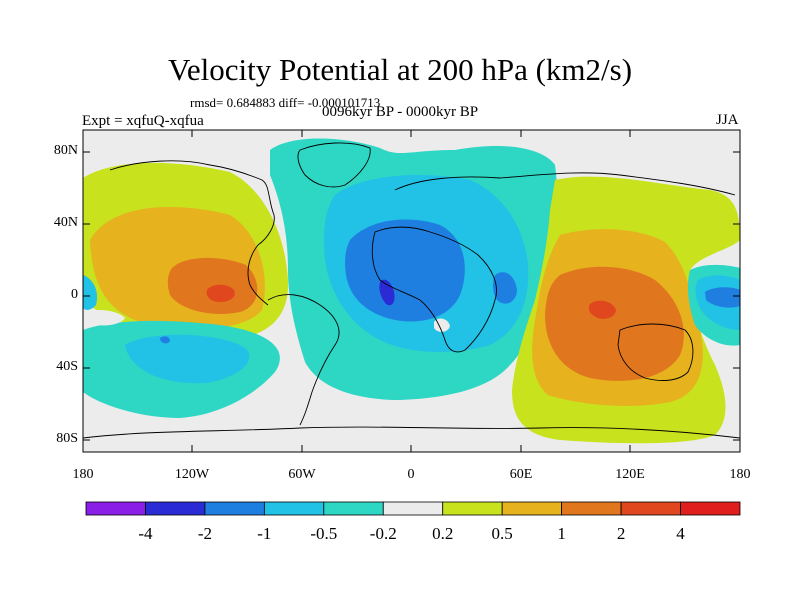  I want to click on x-label-120w: 120W, so click(192, 474).